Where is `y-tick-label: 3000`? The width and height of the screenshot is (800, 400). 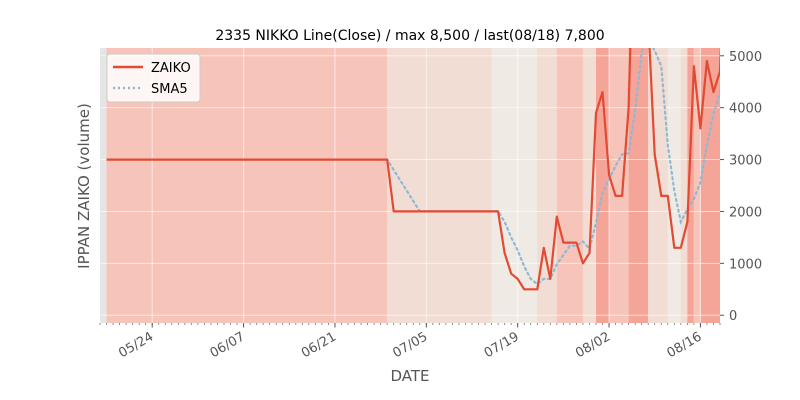
y-tick-label: 3000 is located at coordinates (745, 161).